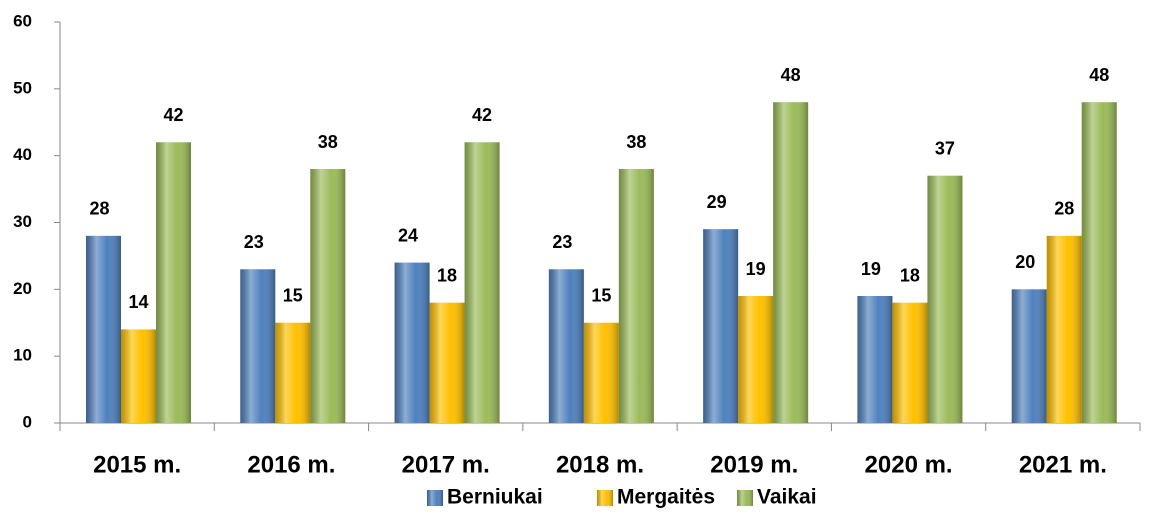 This screenshot has height=515, width=1156. Describe the element at coordinates (137, 464) in the screenshot. I see `x-tick-label: 2015 m.` at that location.